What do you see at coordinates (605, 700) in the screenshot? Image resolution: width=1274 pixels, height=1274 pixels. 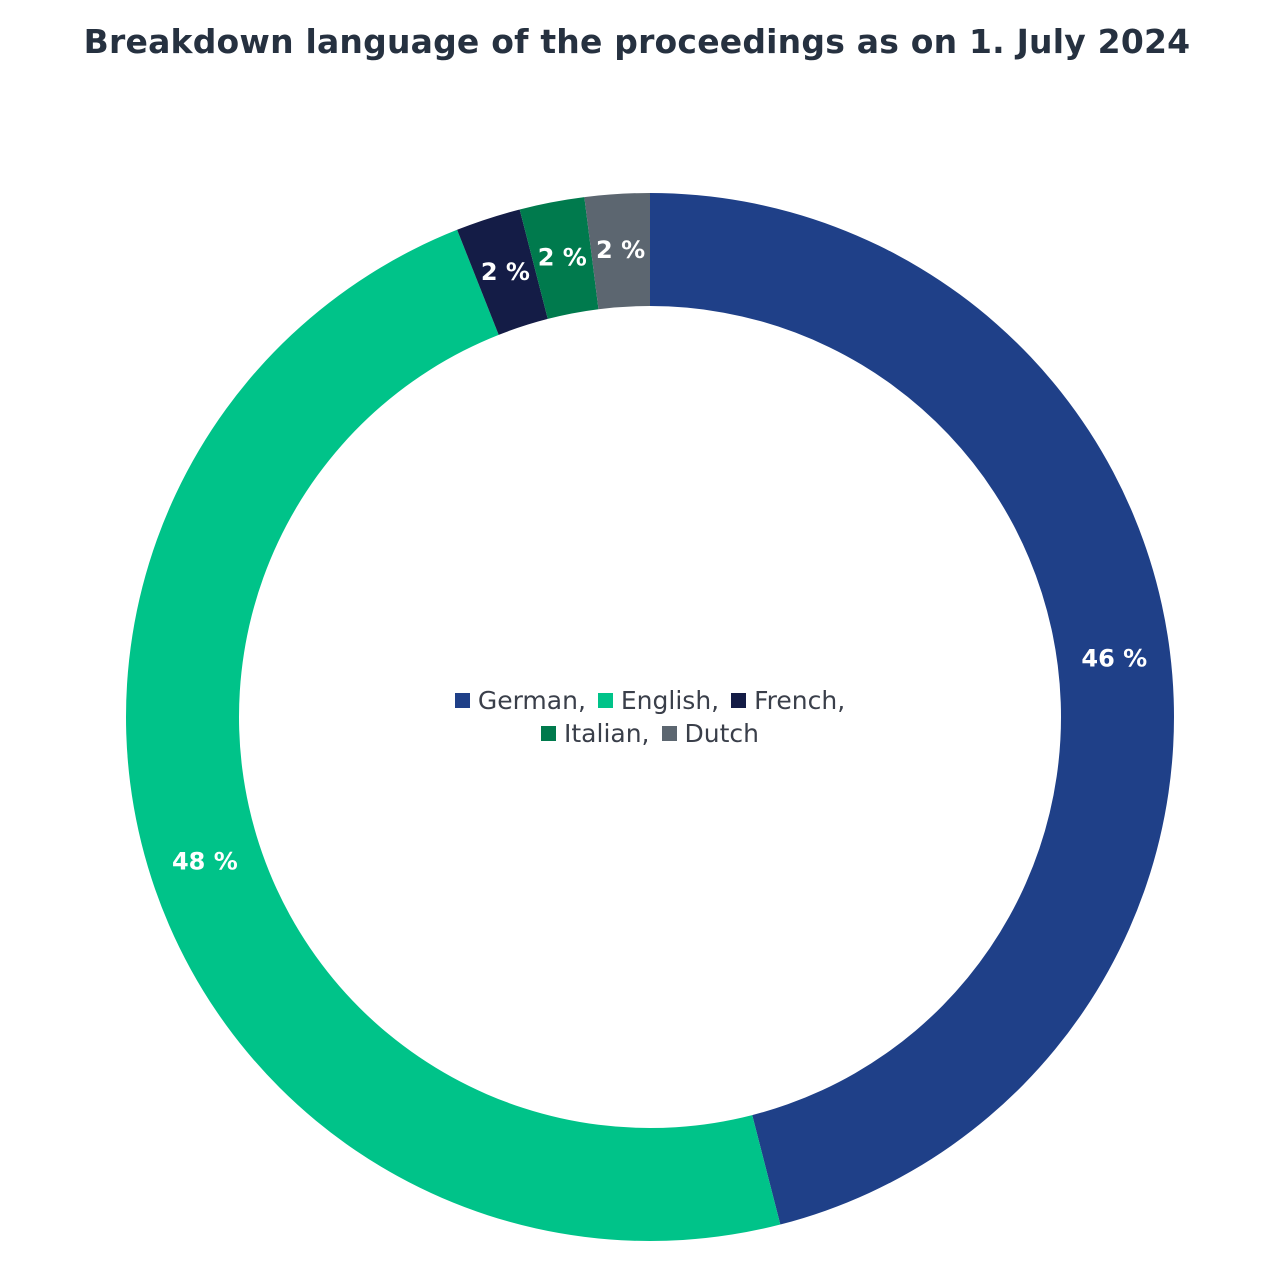 I see `legend-swatch-english` at bounding box center [605, 700].